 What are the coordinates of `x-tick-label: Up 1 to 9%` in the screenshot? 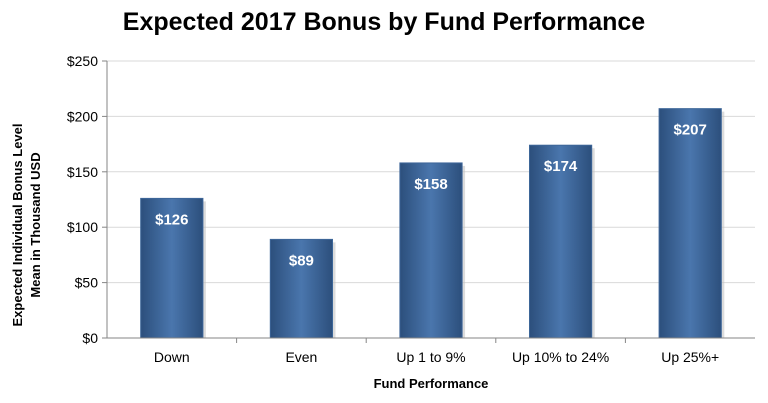 It's located at (430, 357).